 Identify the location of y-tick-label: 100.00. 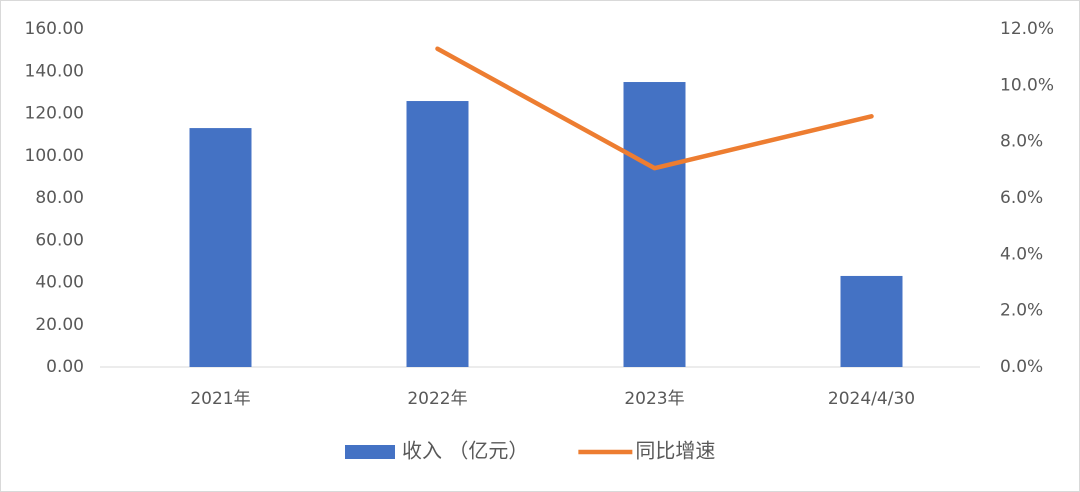
(54, 156).